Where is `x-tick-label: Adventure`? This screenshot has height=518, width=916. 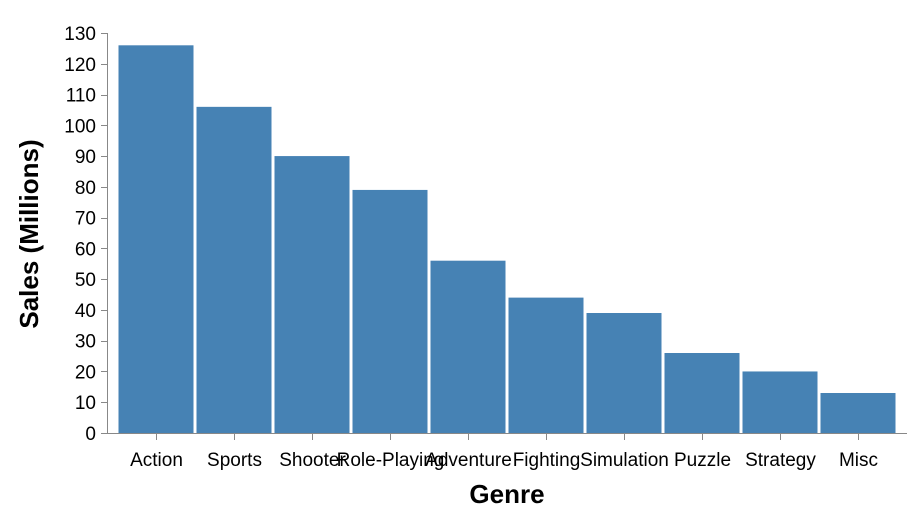
x-tick-label: Adventure is located at coordinates (468, 460).